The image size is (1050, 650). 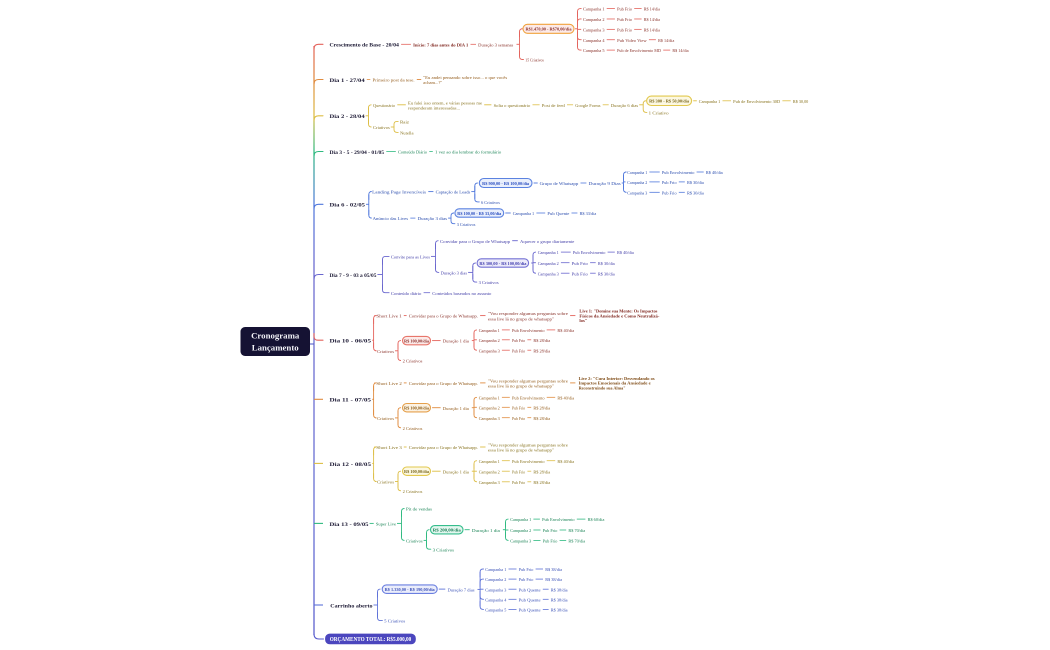 I want to click on svg-text: Google Forms, so click(x=587, y=105).